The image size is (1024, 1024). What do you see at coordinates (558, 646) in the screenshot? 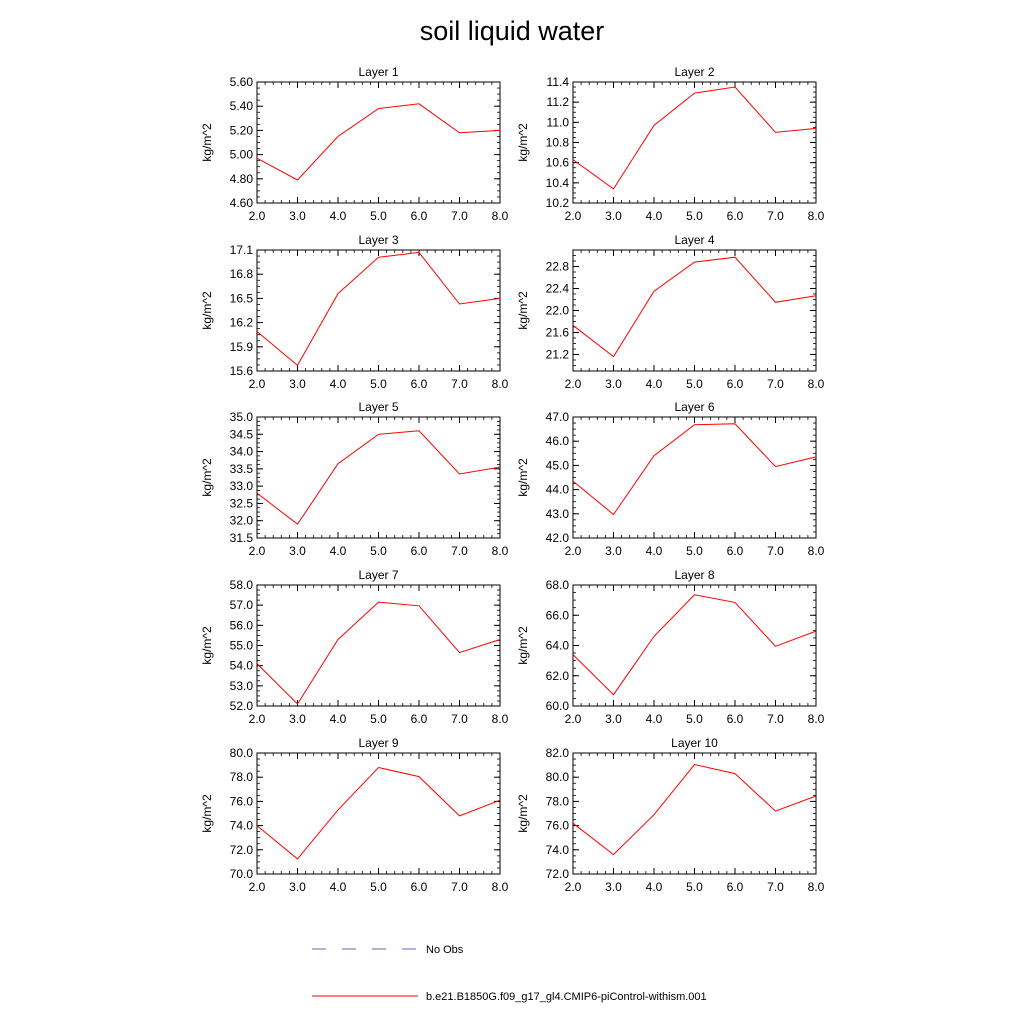
I see `y-tick-label: 64.0` at bounding box center [558, 646].